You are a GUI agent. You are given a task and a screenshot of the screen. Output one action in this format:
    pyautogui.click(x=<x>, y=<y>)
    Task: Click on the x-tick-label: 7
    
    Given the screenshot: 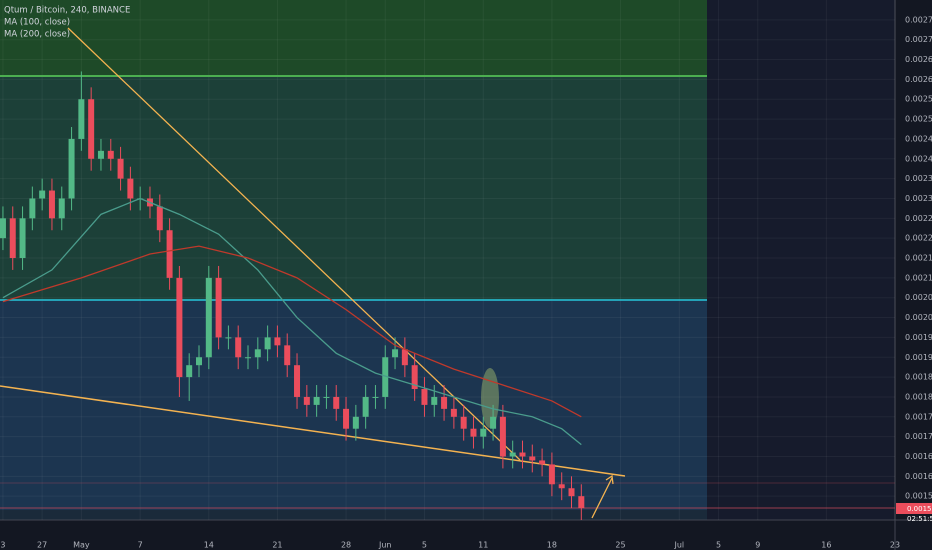 What is the action you would take?
    pyautogui.click(x=140, y=545)
    